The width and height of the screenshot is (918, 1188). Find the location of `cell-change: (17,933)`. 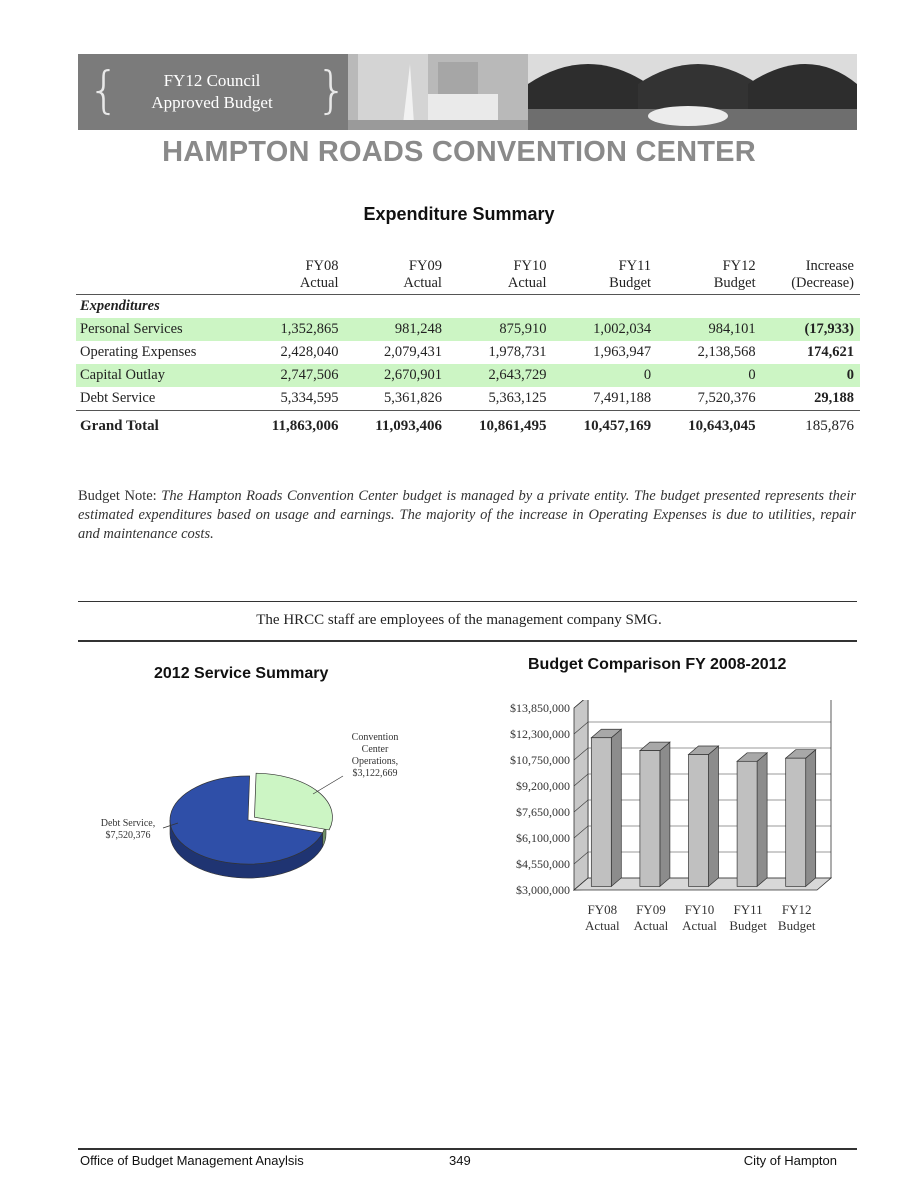

cell-change: (17,933) is located at coordinates (810, 329).